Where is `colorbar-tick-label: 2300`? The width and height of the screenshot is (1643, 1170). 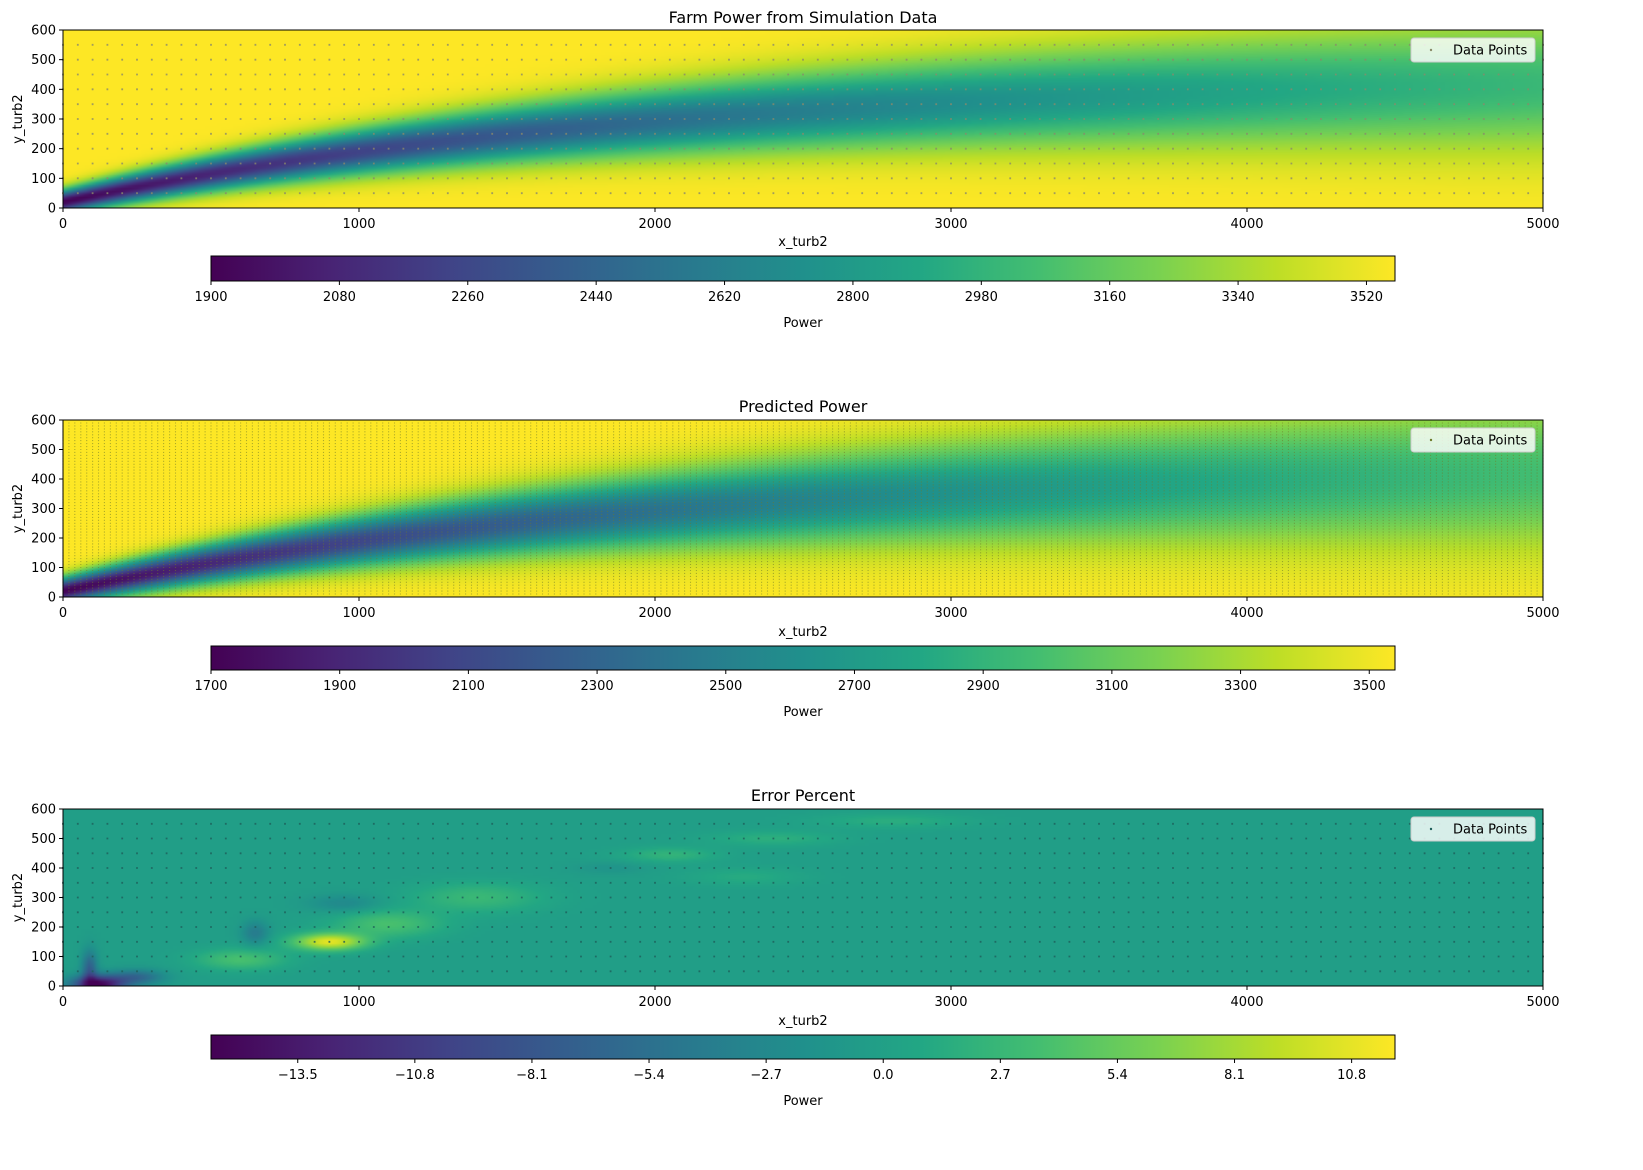 colorbar-tick-label: 2300 is located at coordinates (597, 686).